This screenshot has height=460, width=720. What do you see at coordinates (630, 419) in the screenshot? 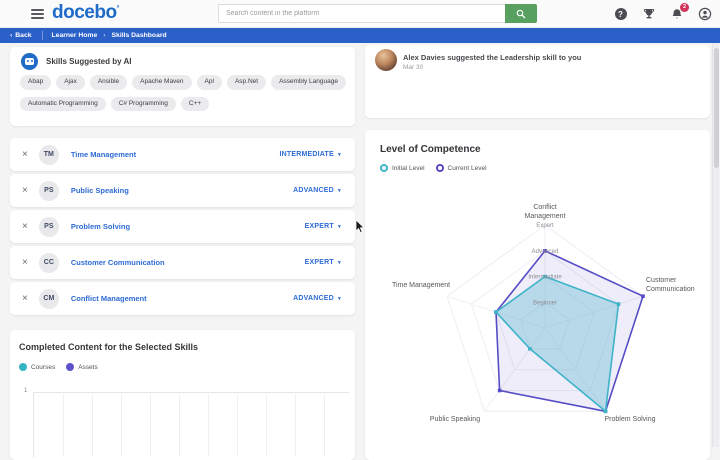
I see `svg-text: Problem Solving` at bounding box center [630, 419].